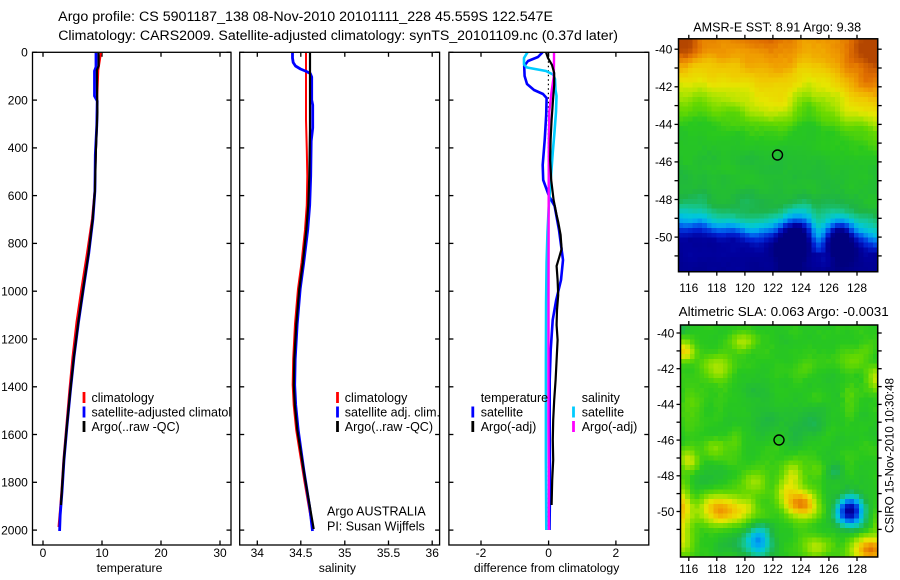 The width and height of the screenshot is (900, 580). I want to click on svg-text: 1000, so click(14, 292).